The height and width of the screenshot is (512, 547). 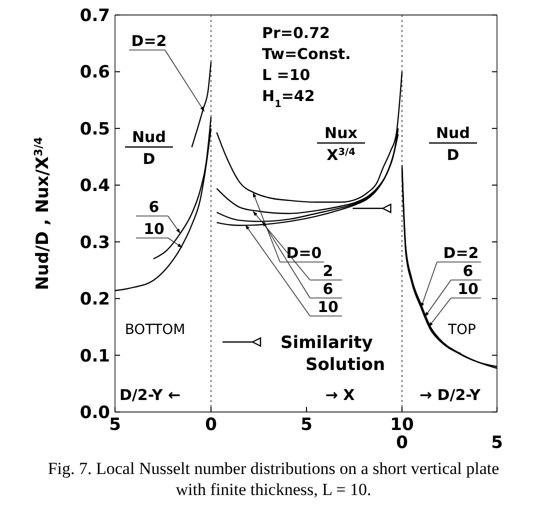 I want to click on annotation: Nux, so click(x=341, y=133).